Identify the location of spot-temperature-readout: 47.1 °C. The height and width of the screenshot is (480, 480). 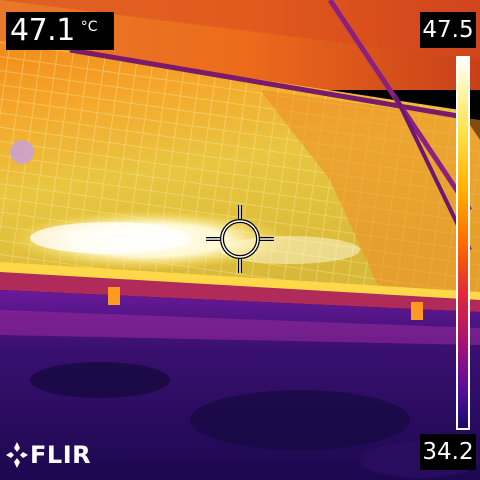
(60, 31).